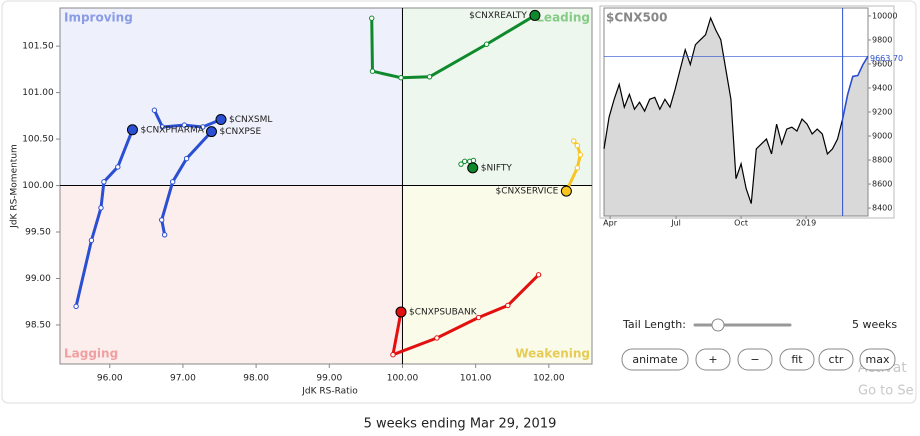  I want to click on series-label: $CNXPSE, so click(240, 132).